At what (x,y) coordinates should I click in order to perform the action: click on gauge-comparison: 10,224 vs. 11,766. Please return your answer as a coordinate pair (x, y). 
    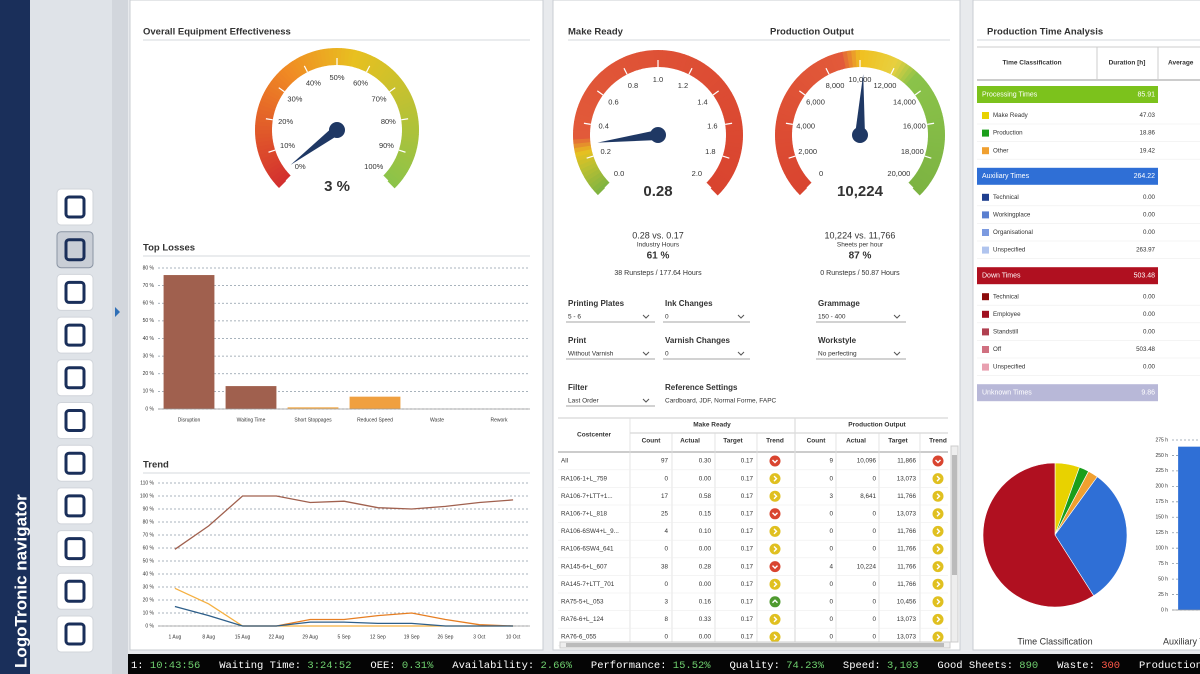
    Looking at the image, I should click on (860, 235).